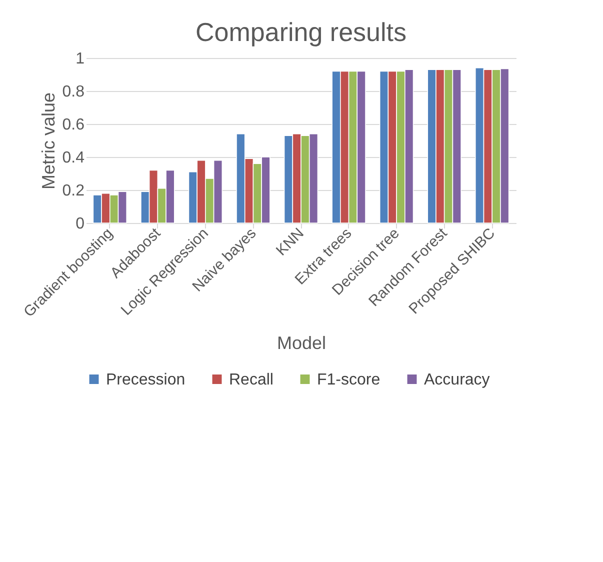 This screenshot has width=603, height=562. Describe the element at coordinates (251, 379) in the screenshot. I see `legend-label: Recall` at that location.